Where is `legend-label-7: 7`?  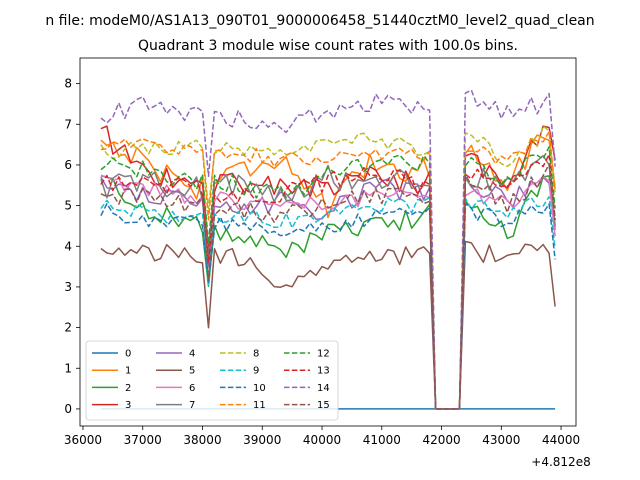
legend-label-7: 7 is located at coordinates (192, 405).